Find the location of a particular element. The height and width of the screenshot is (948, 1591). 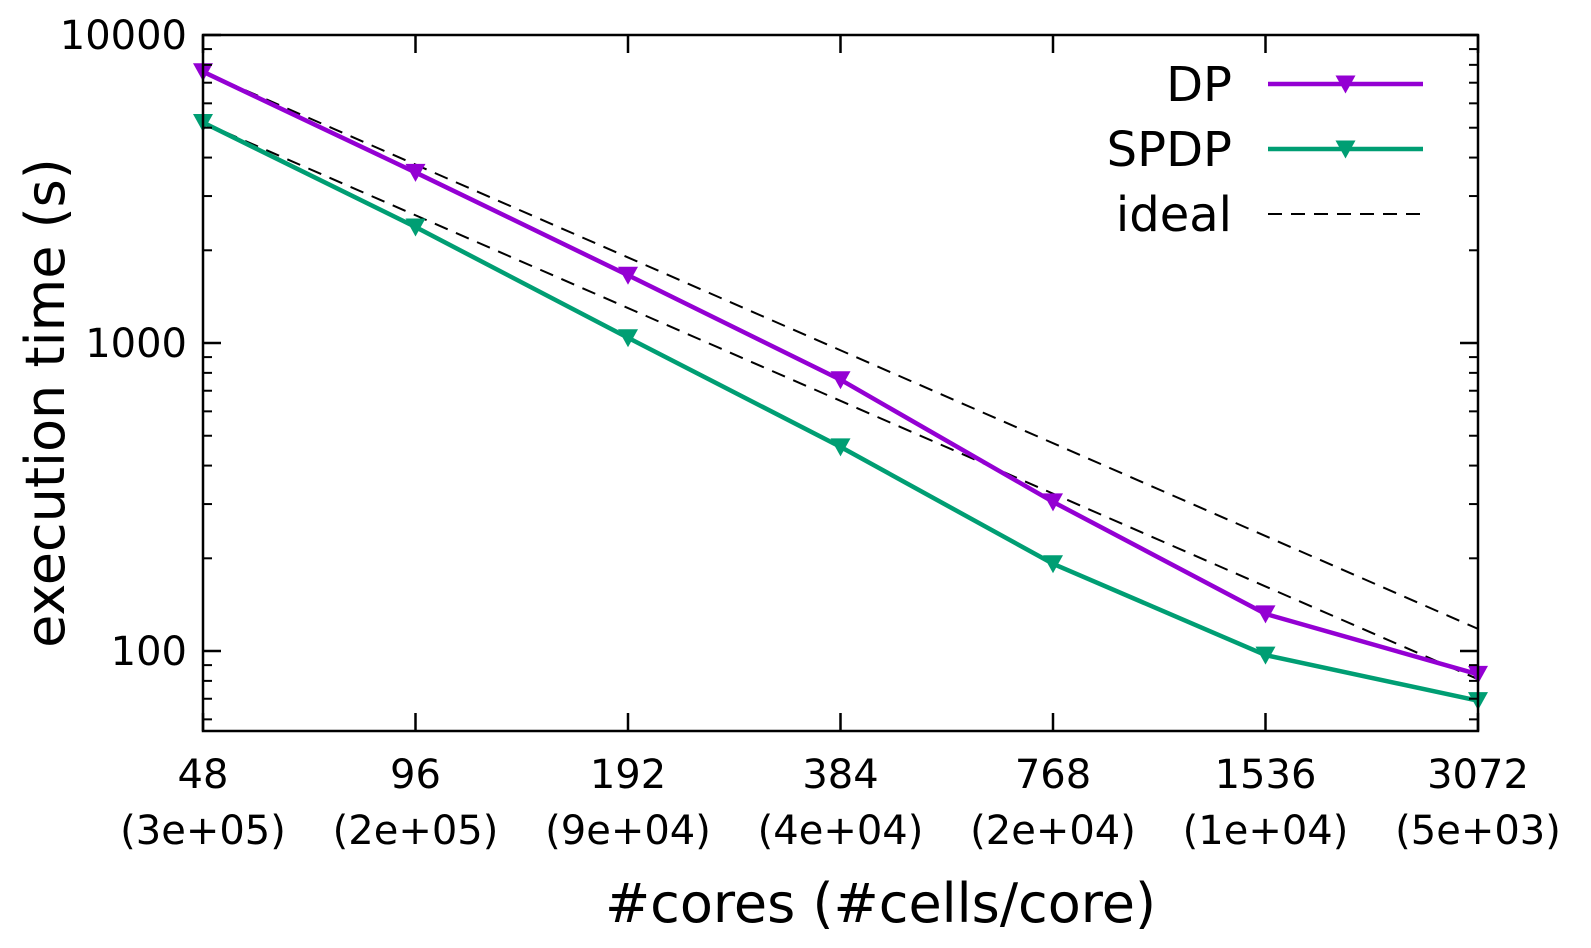

x-tick-sublabel: (2e+04) is located at coordinates (1053, 831).